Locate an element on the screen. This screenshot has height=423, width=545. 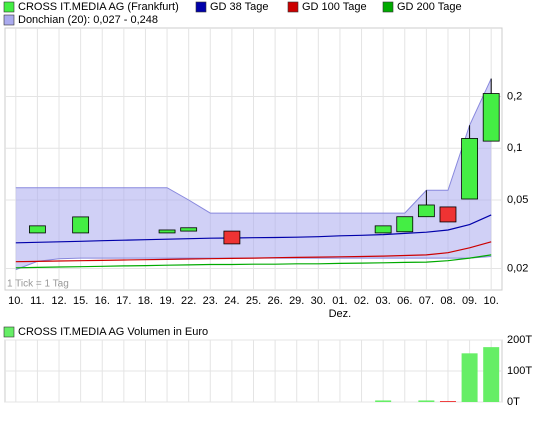
y-tick-label: 0,02 is located at coordinates (517, 268).